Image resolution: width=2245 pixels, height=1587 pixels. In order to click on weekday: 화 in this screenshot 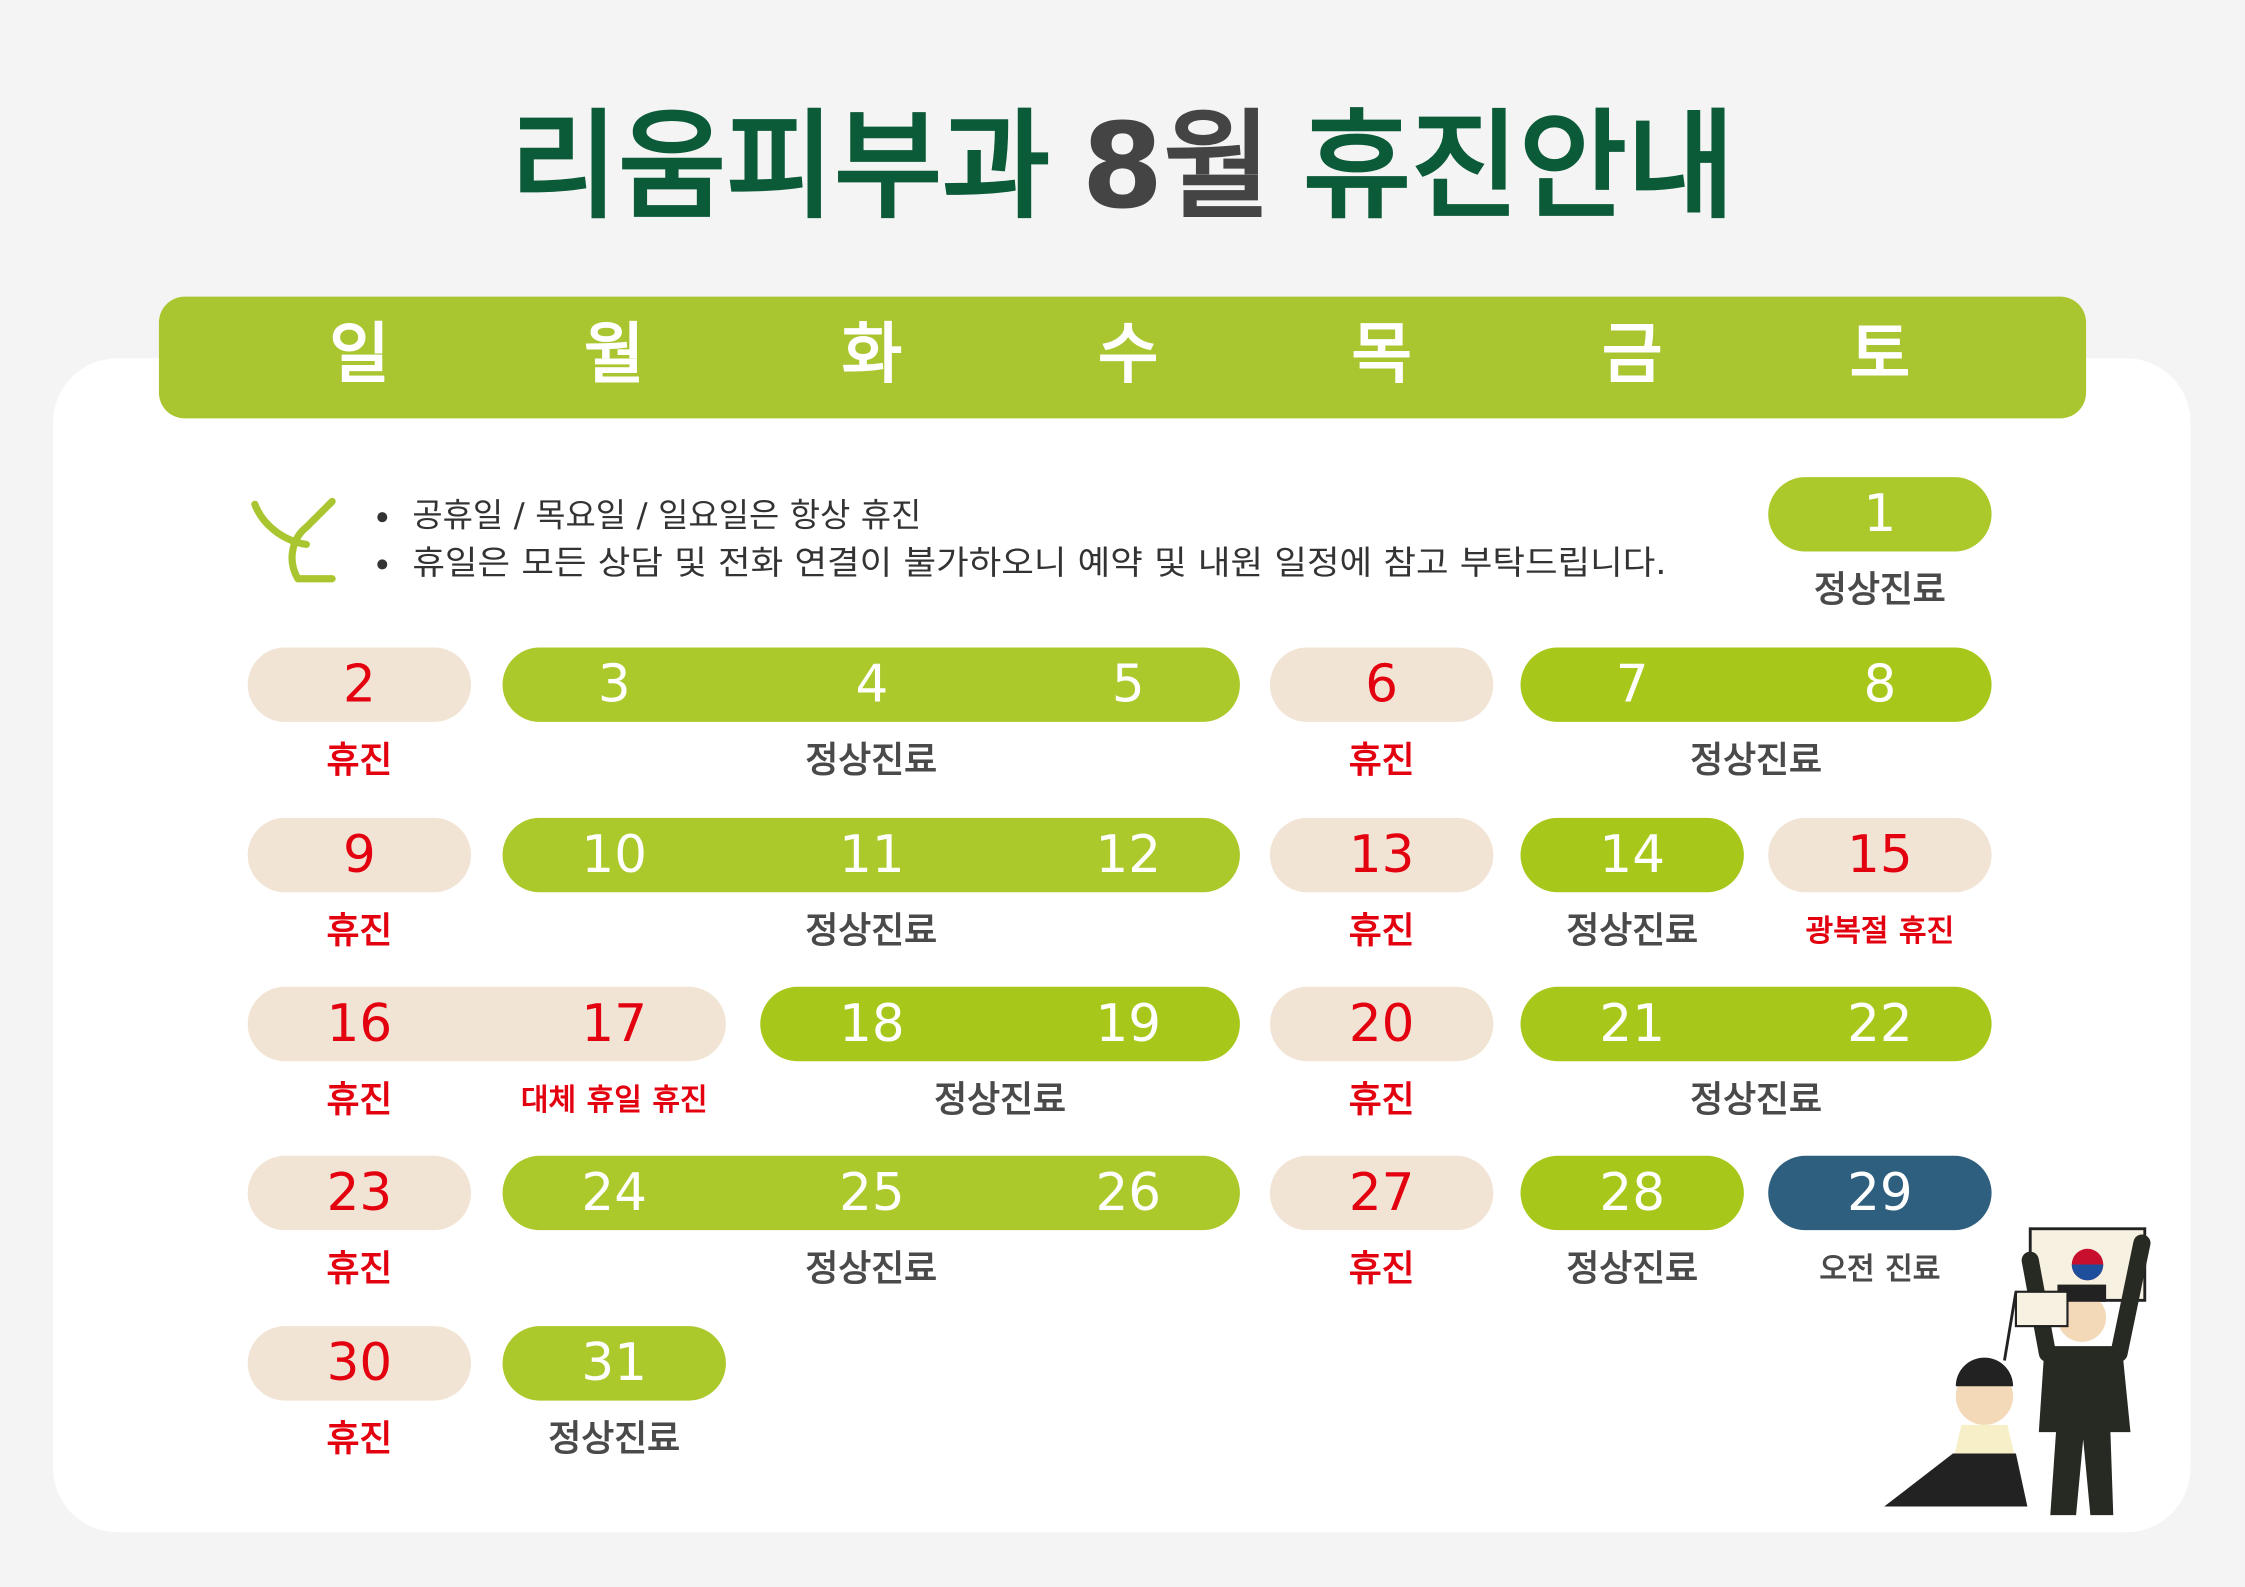, I will do `click(872, 353)`.